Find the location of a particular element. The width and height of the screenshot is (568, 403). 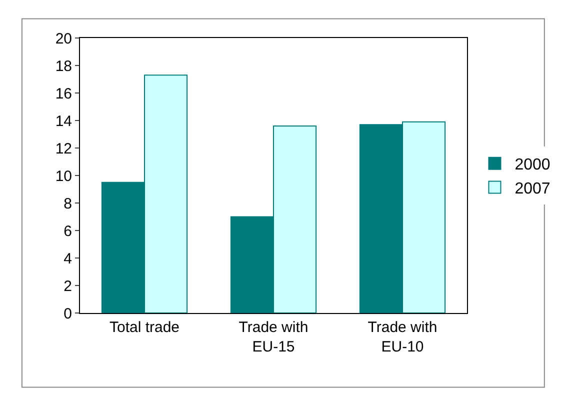

x-tick-label: Total trade is located at coordinates (144, 327).